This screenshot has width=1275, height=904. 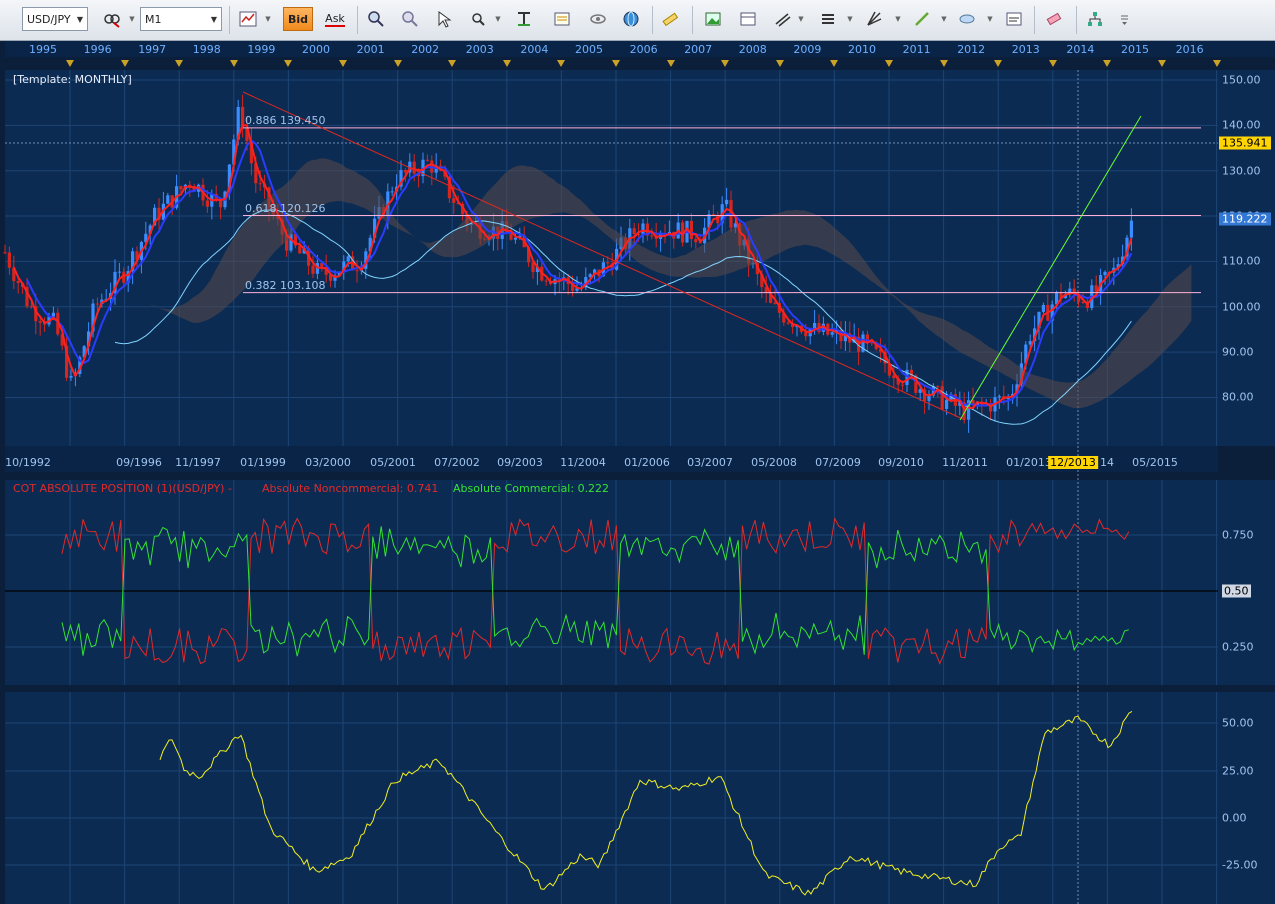 What do you see at coordinates (583, 462) in the screenshot?
I see `date-axis-label: 11/2004` at bounding box center [583, 462].